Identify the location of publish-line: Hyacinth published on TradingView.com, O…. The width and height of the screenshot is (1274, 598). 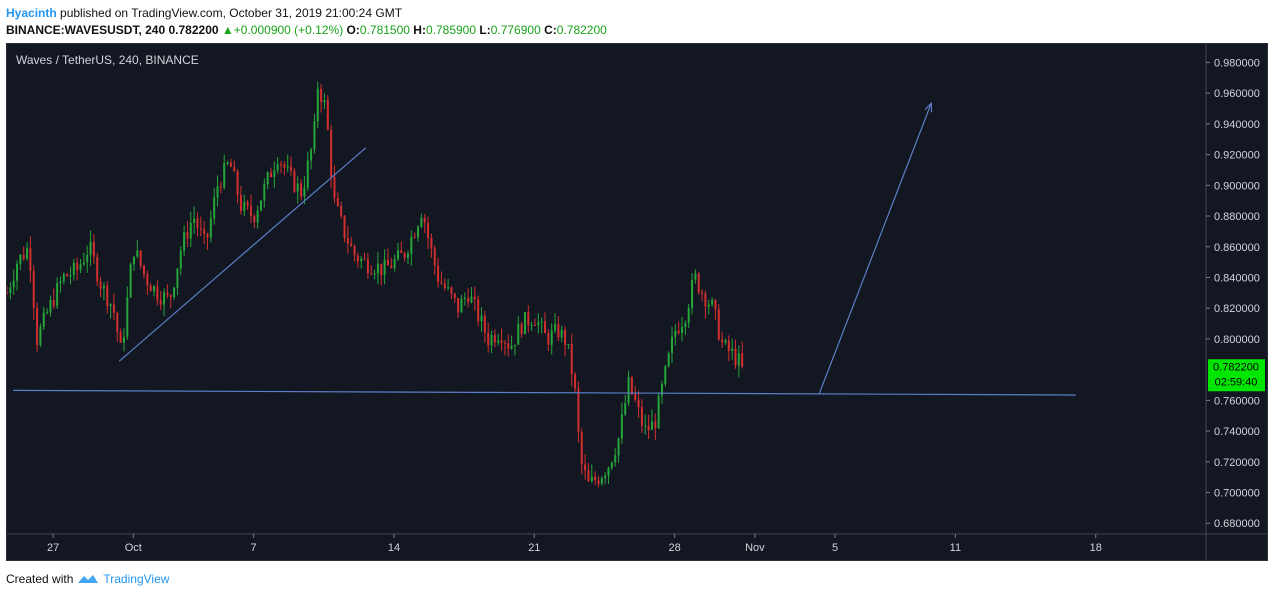
(306, 13).